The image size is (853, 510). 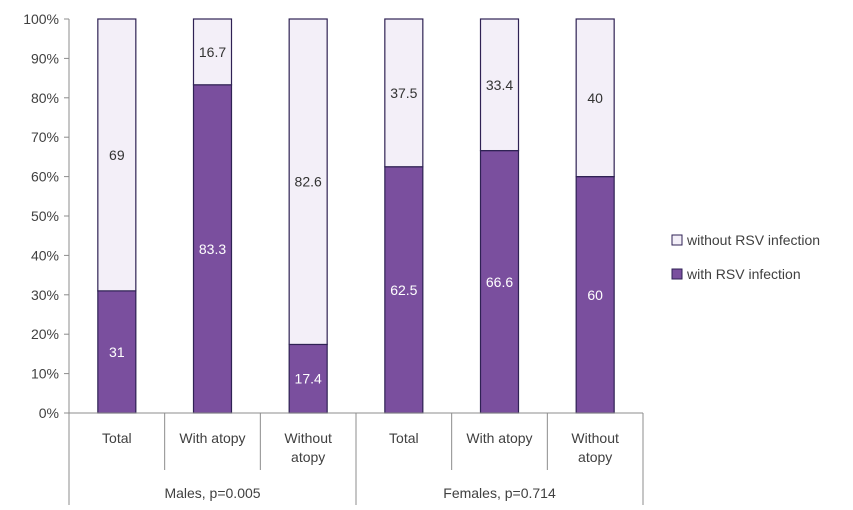 What do you see at coordinates (745, 257) in the screenshot?
I see `legend: without RSV infection with RSV infection` at bounding box center [745, 257].